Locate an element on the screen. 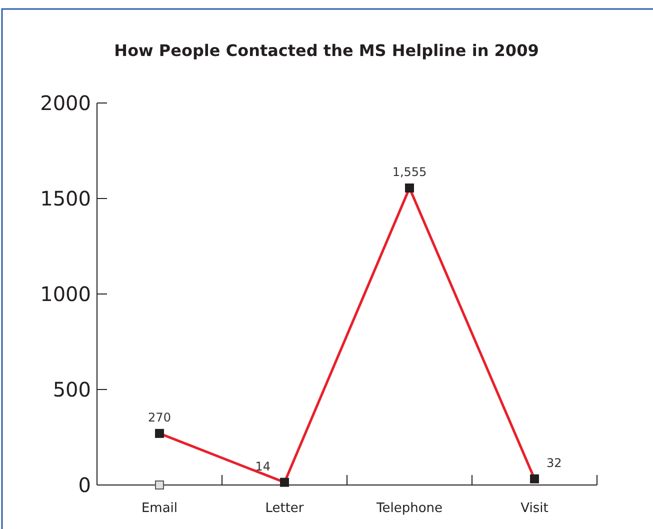  y-tick-label: 500 is located at coordinates (71, 390).